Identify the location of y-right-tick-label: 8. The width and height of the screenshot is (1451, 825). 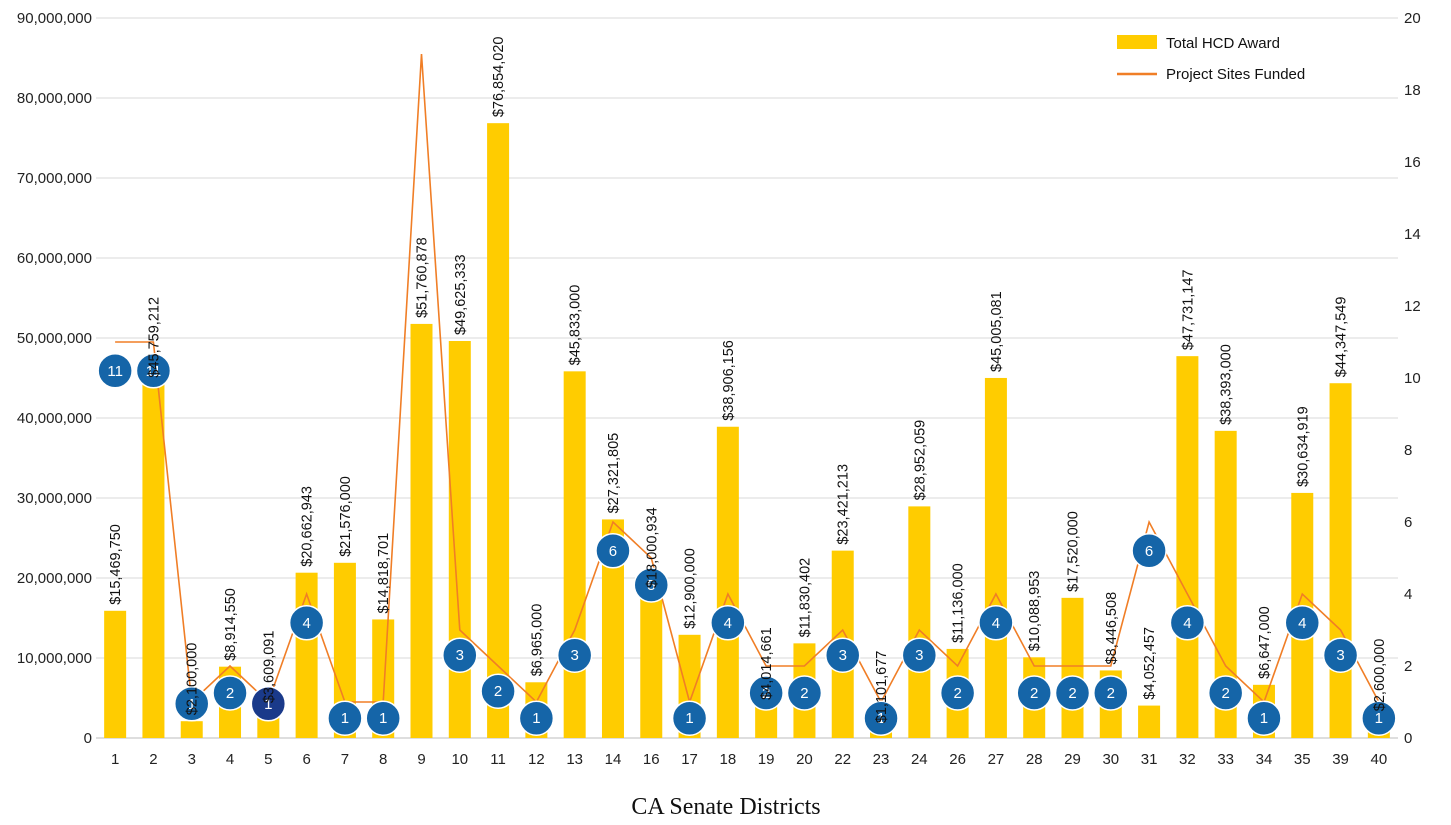
(1408, 450).